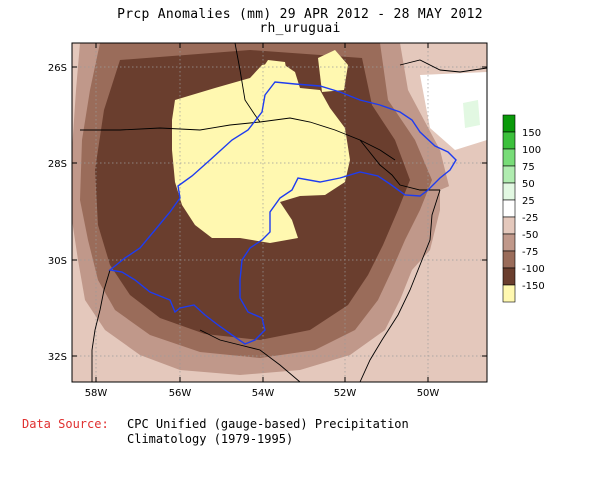 This screenshot has width=600, height=485. Describe the element at coordinates (57, 164) in the screenshot. I see `y-tick-label: 28S` at that location.